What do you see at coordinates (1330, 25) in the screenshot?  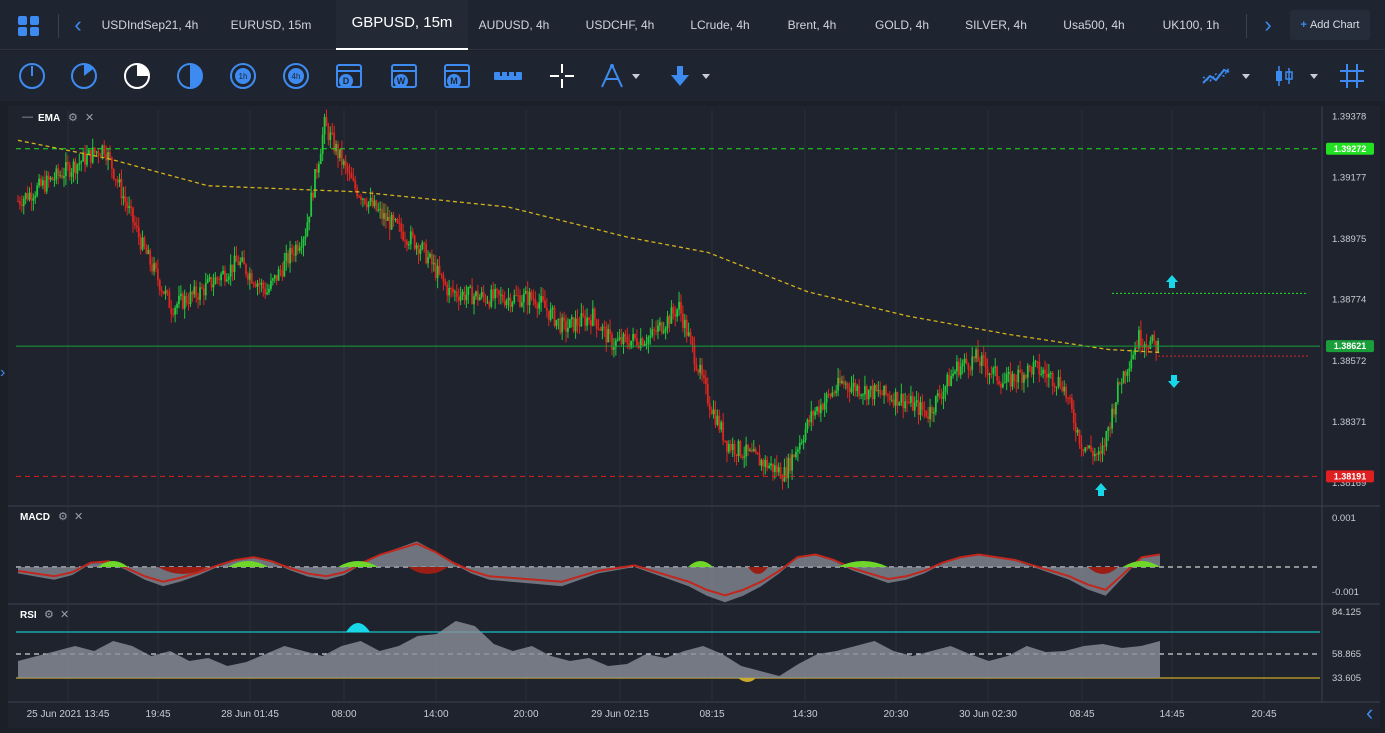 I see `add-chart-button: + Add Chart` at bounding box center [1330, 25].